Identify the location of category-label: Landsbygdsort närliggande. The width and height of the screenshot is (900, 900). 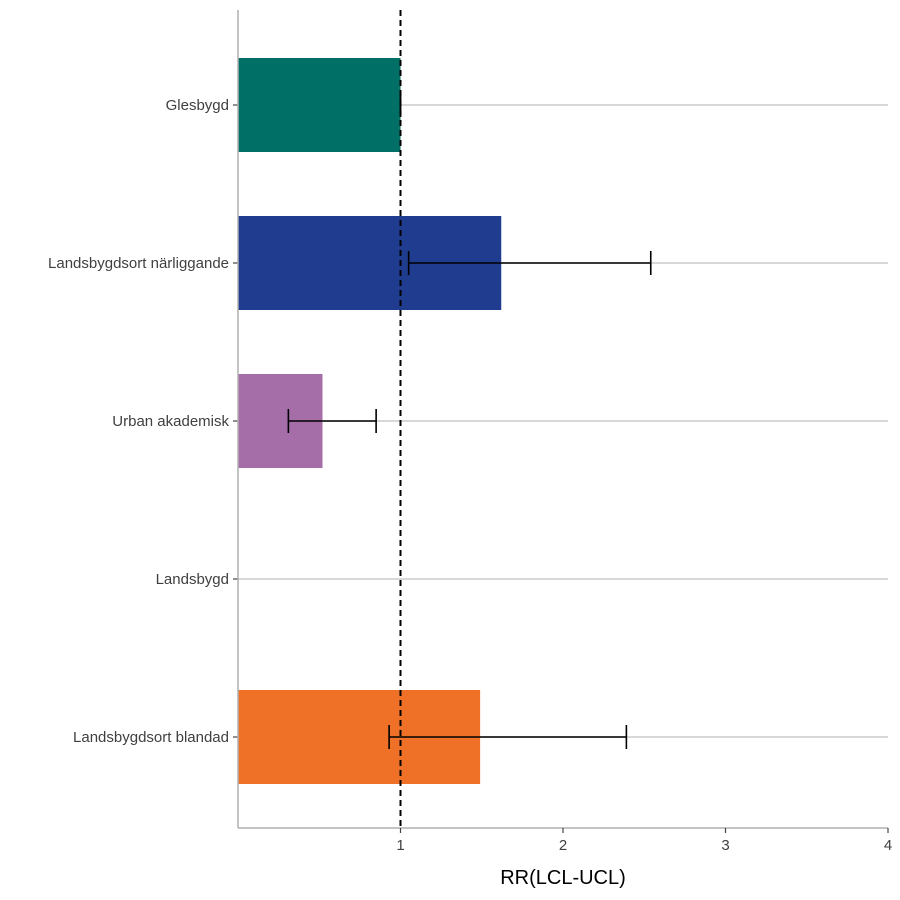
(138, 263).